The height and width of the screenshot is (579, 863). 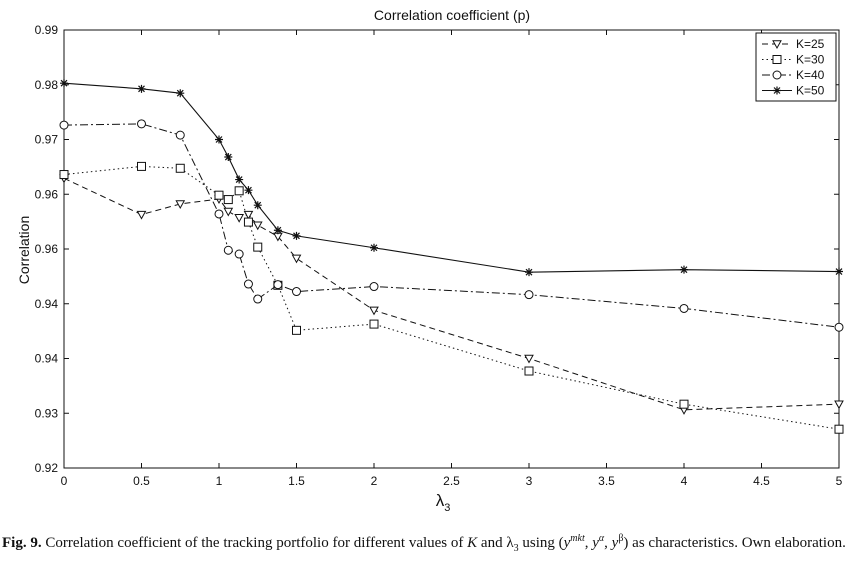 I want to click on x-tick-label: 4, so click(x=684, y=481).